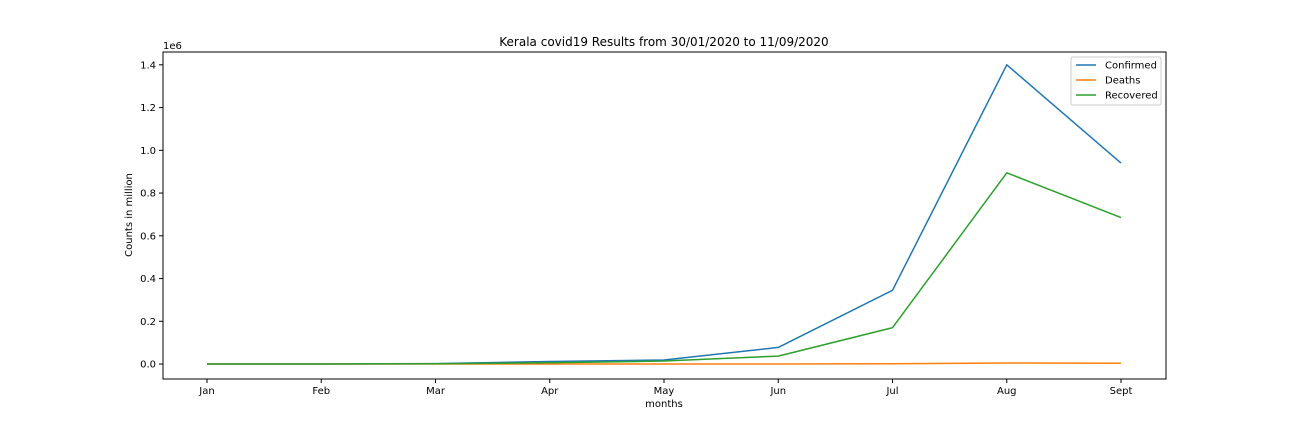 The height and width of the screenshot is (436, 1296). What do you see at coordinates (148, 236) in the screenshot?
I see `y-tick-label: 0.6` at bounding box center [148, 236].